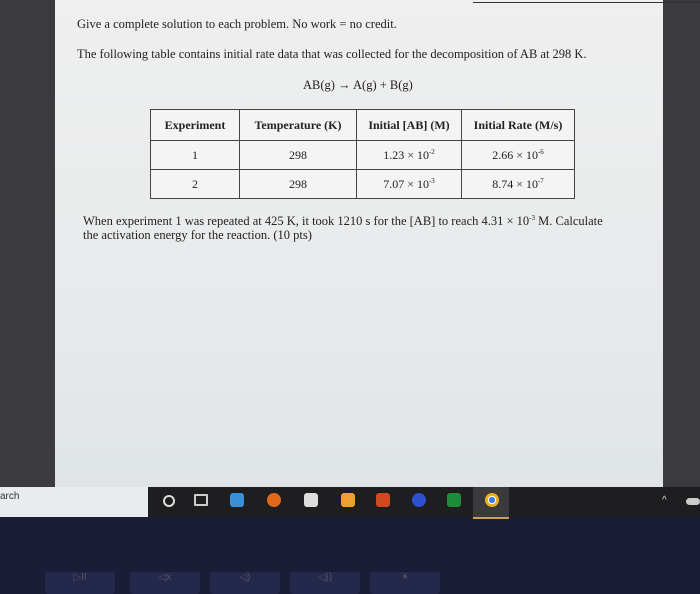 This screenshot has height=594, width=700. What do you see at coordinates (454, 500) in the screenshot?
I see `excel-icon` at bounding box center [454, 500].